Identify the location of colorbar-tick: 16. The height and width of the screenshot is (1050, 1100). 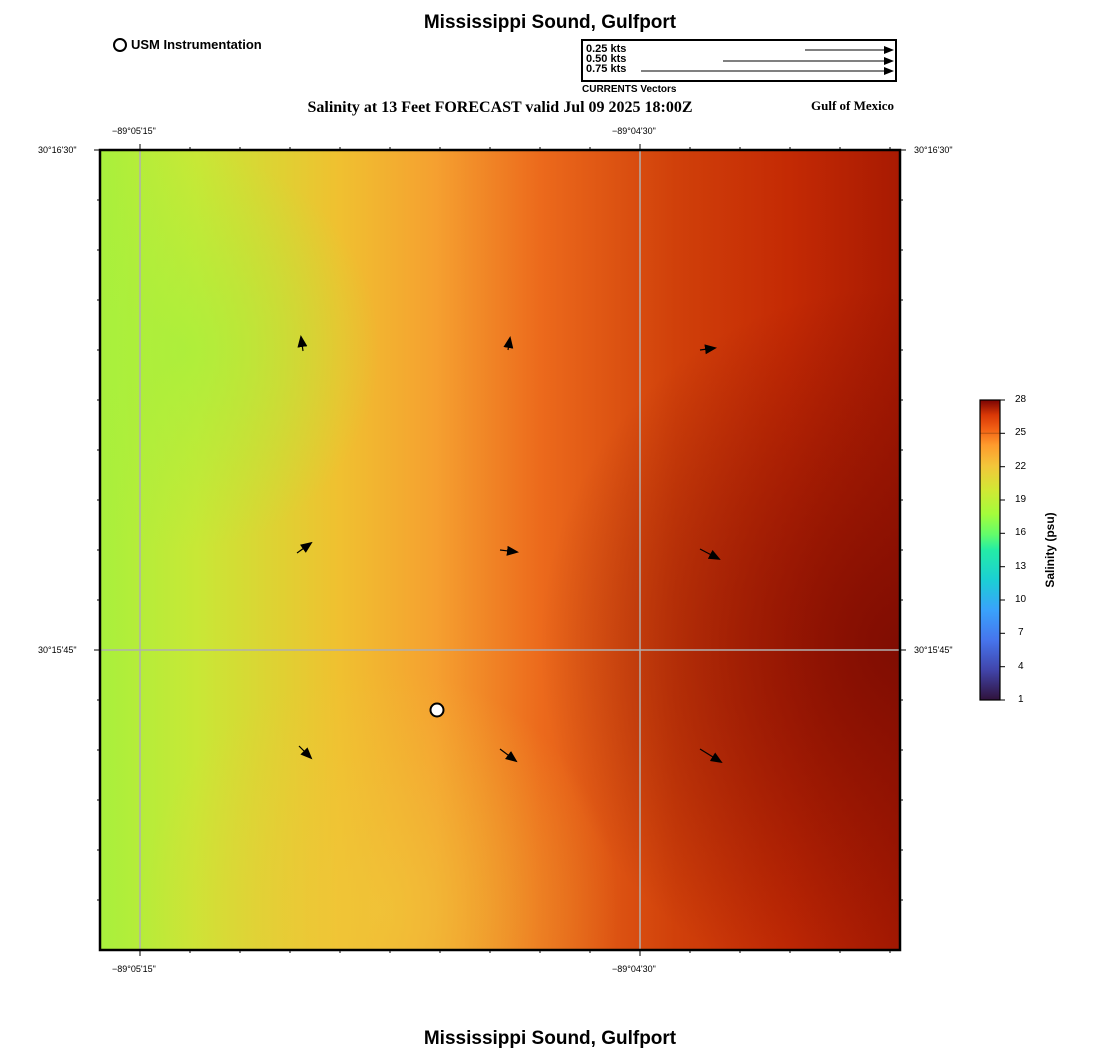
(1021, 532).